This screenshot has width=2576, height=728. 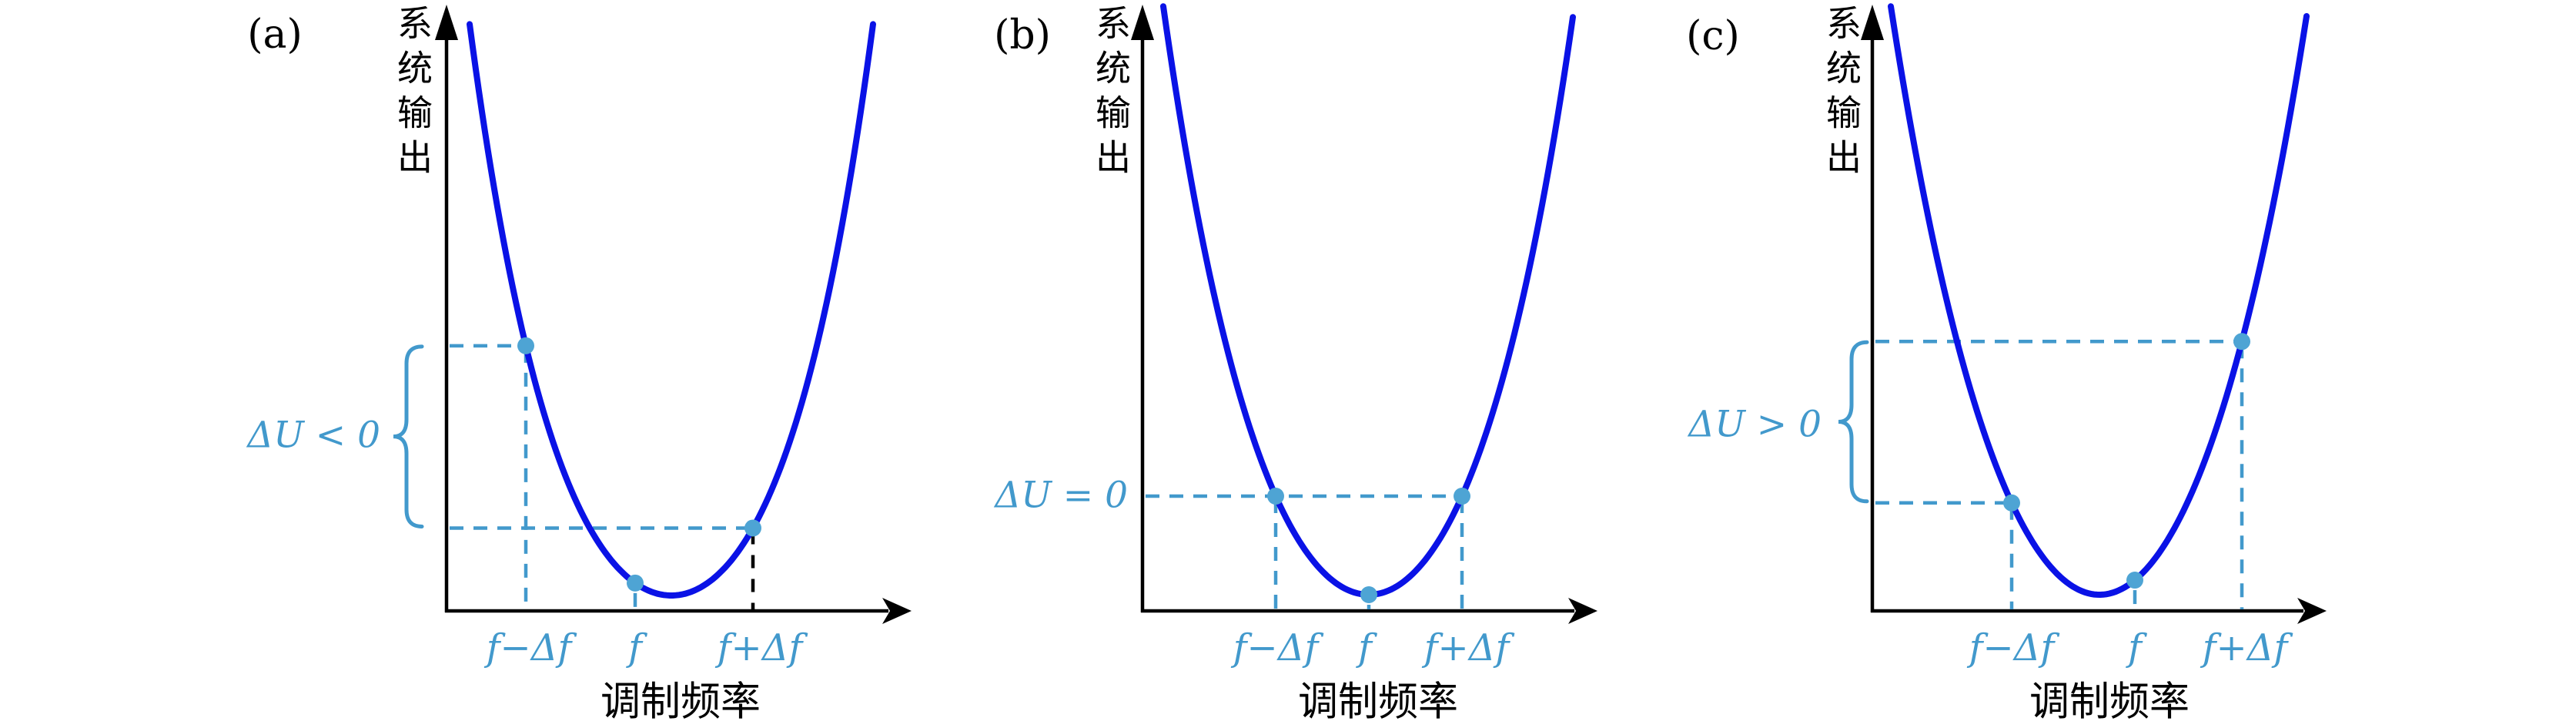 What do you see at coordinates (2134, 581) in the screenshot?
I see `panel-c-dot-f` at bounding box center [2134, 581].